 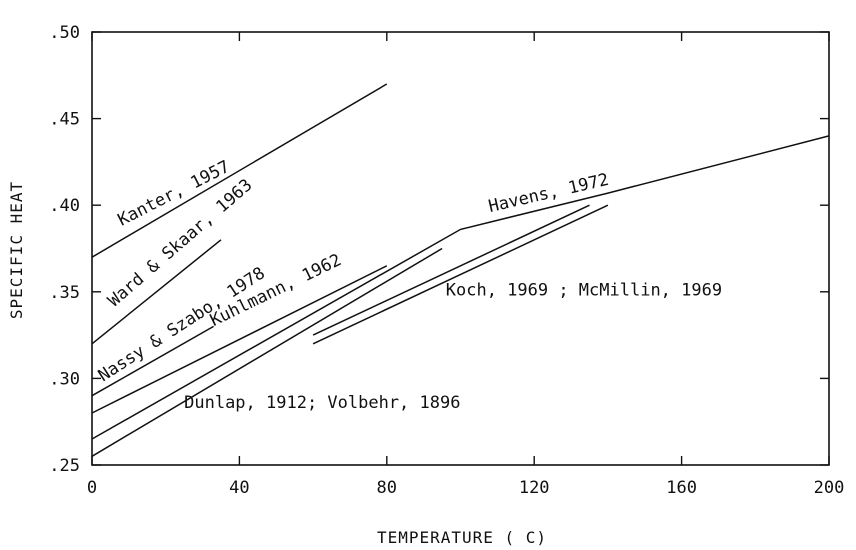 What do you see at coordinates (64, 120) in the screenshot?
I see `y-tick-label: .45` at bounding box center [64, 120].